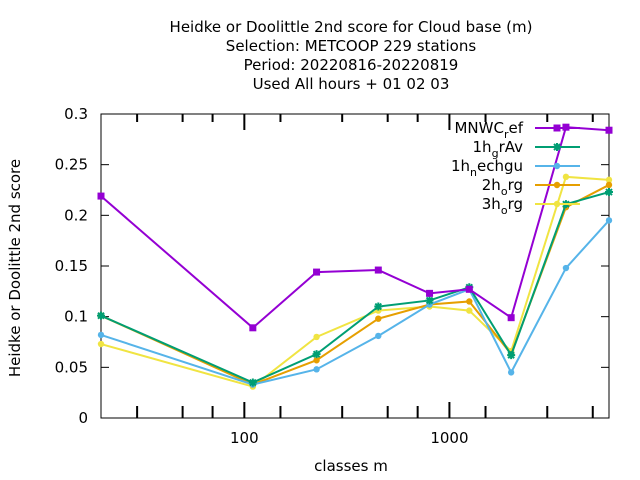 This screenshot has height=480, width=640. I want to click on y-tick-label: 0.15, so click(71, 266).